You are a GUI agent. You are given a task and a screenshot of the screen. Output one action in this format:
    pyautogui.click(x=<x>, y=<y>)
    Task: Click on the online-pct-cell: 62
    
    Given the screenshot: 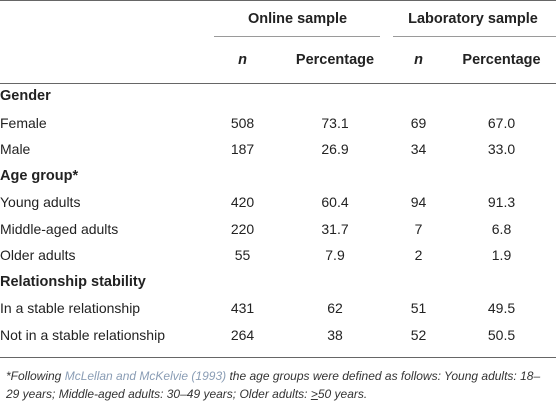 What is the action you would take?
    pyautogui.click(x=335, y=308)
    